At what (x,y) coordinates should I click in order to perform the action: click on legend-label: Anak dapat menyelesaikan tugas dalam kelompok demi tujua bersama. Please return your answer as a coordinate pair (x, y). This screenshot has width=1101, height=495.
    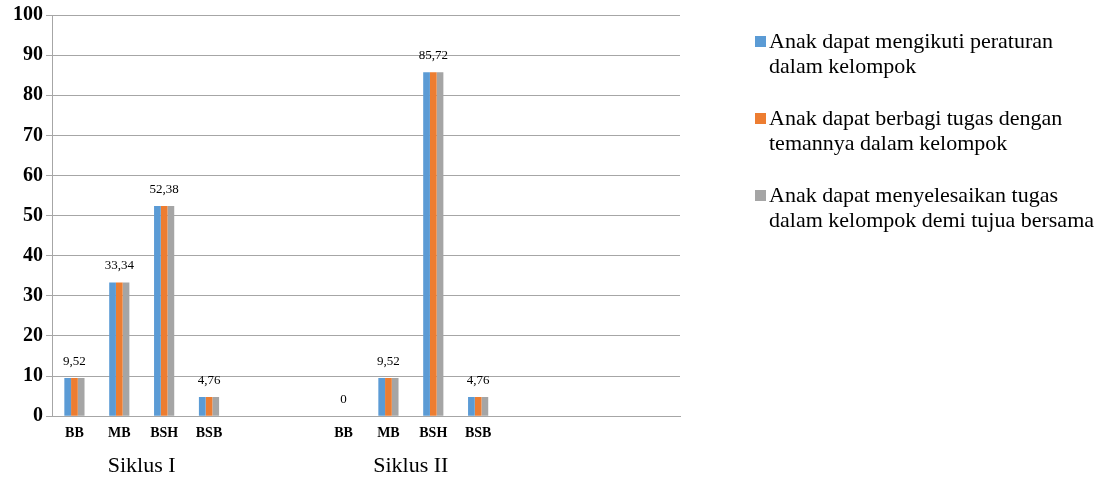
    Looking at the image, I should click on (932, 207).